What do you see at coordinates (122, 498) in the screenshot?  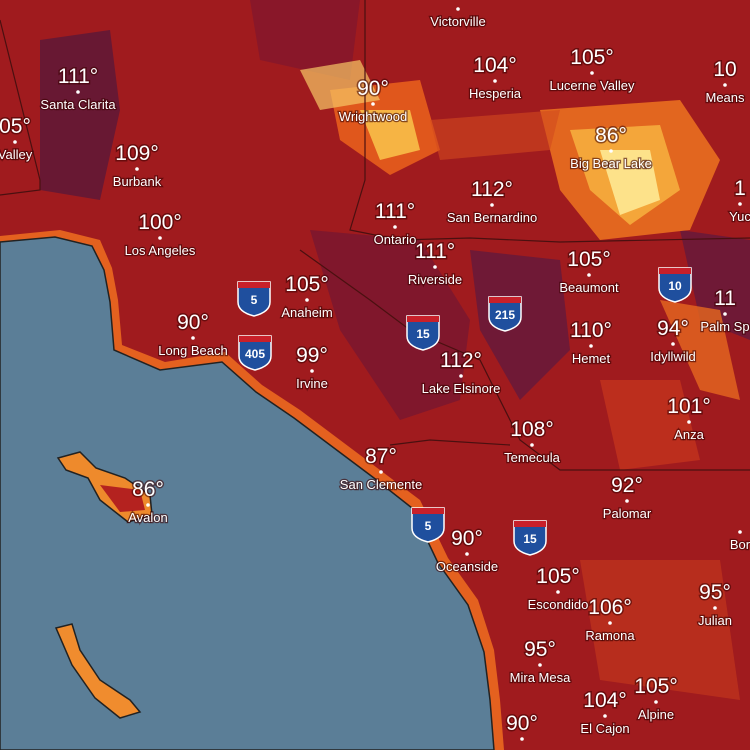 I see `island-heat` at bounding box center [122, 498].